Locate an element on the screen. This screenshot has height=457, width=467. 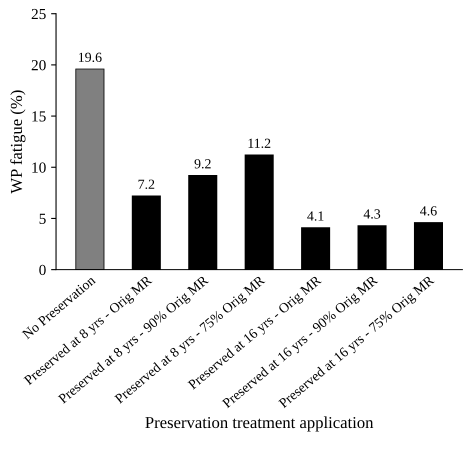
y-tick-label: 0 is located at coordinates (42, 270).